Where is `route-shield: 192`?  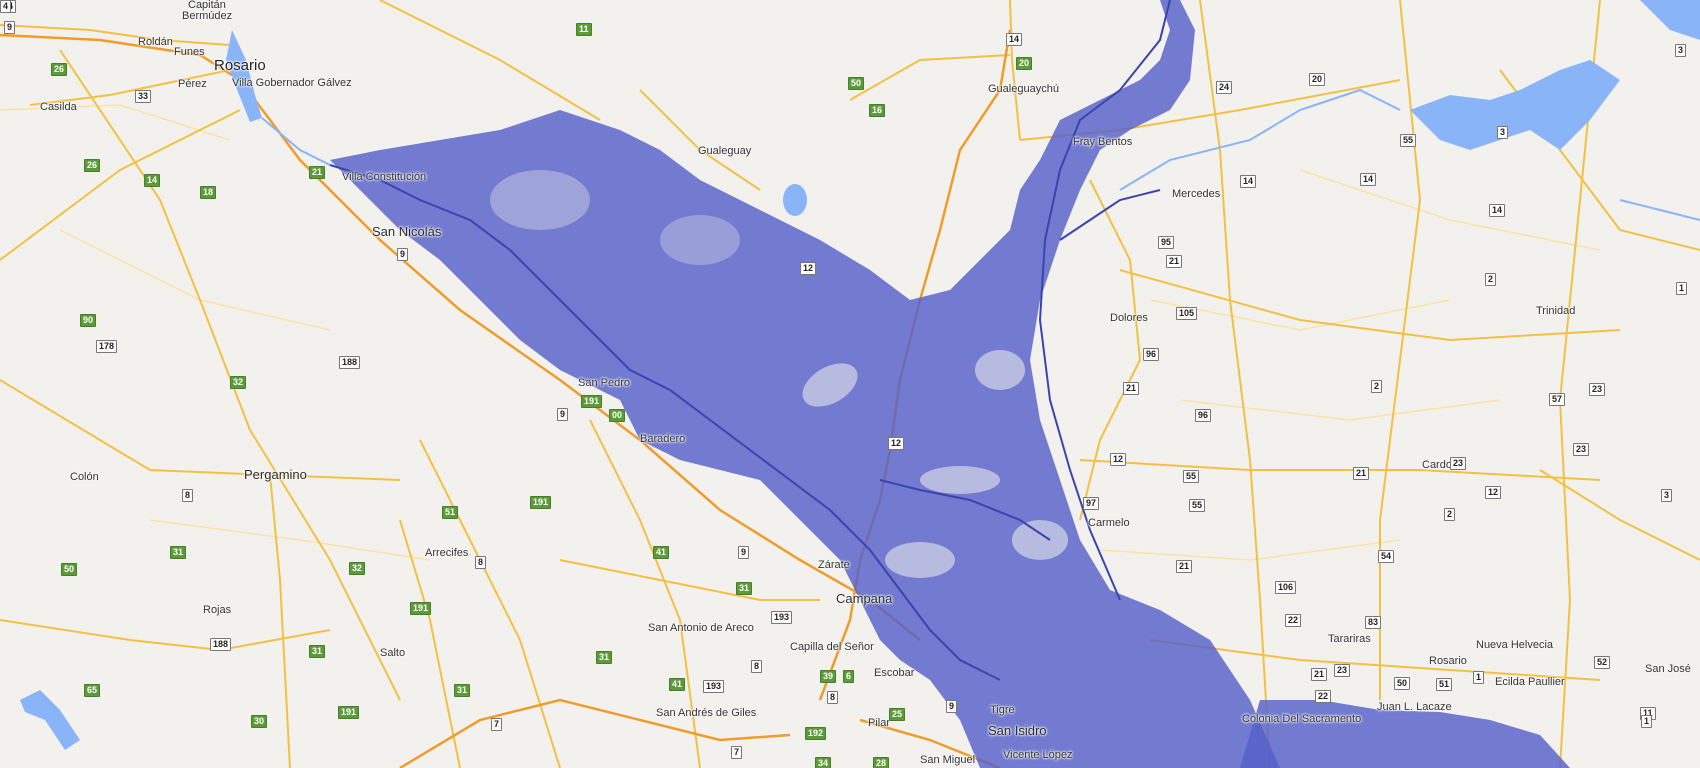 route-shield: 192 is located at coordinates (816, 733).